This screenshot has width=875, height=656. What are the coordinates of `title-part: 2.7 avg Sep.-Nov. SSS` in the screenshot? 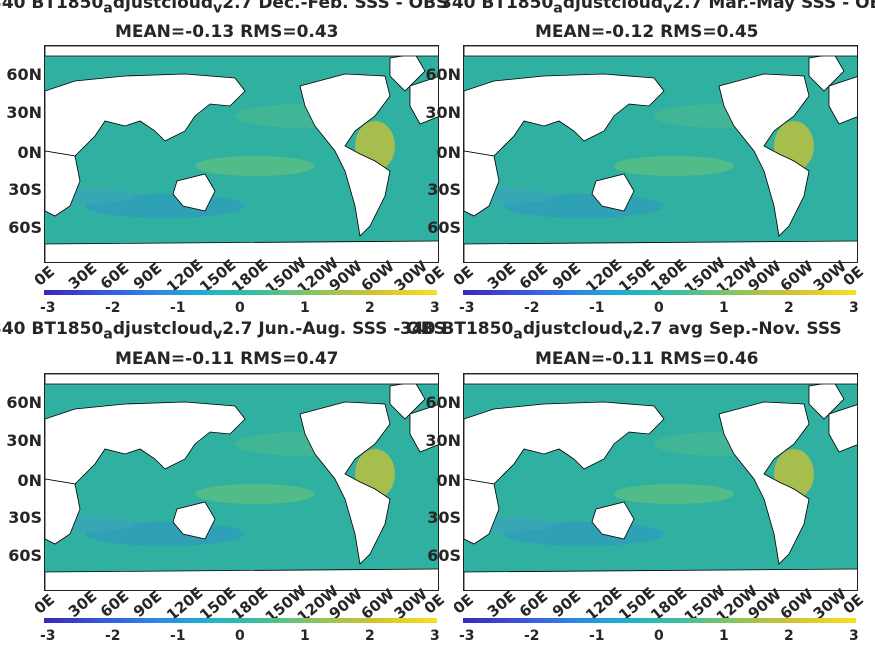 It's located at (737, 329).